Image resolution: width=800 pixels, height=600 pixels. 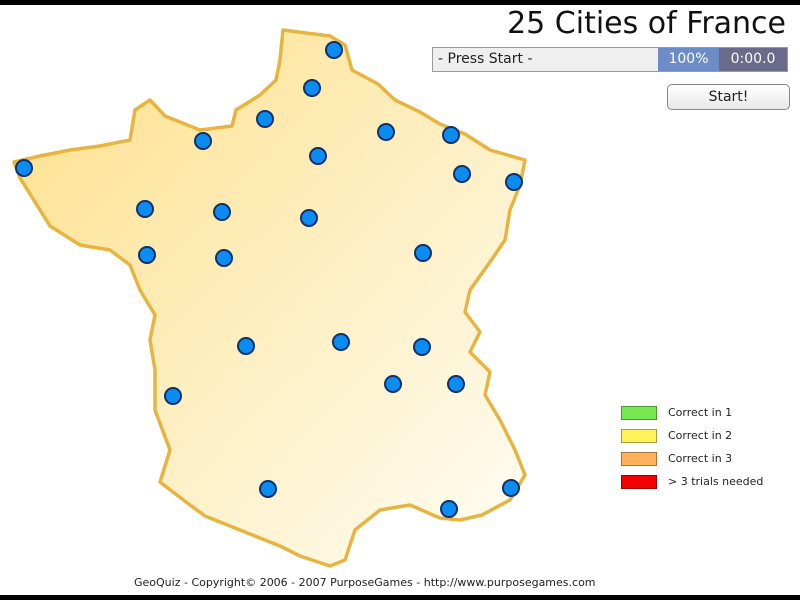 I want to click on status-message: - Press Start -, so click(x=545, y=59).